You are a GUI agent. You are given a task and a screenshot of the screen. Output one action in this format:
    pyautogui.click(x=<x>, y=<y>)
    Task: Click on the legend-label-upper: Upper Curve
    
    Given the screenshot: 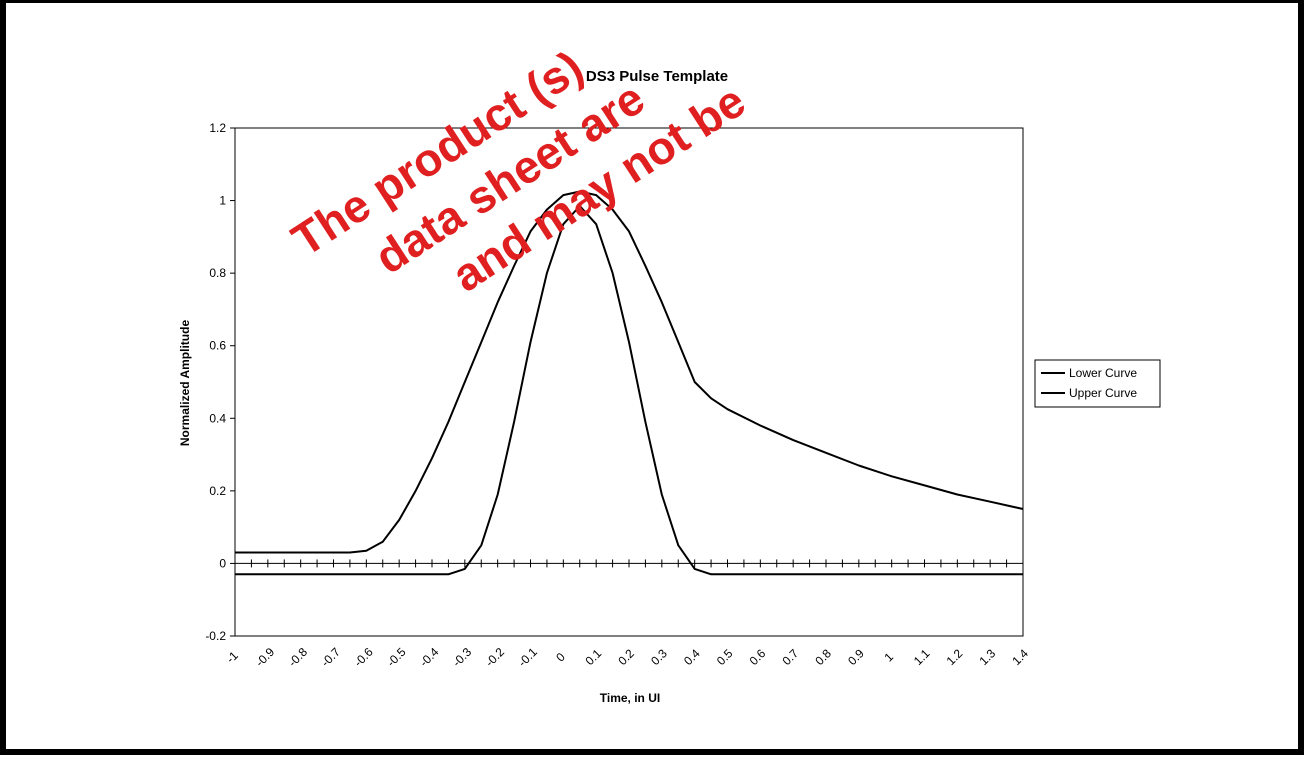 What is the action you would take?
    pyautogui.click(x=1103, y=393)
    